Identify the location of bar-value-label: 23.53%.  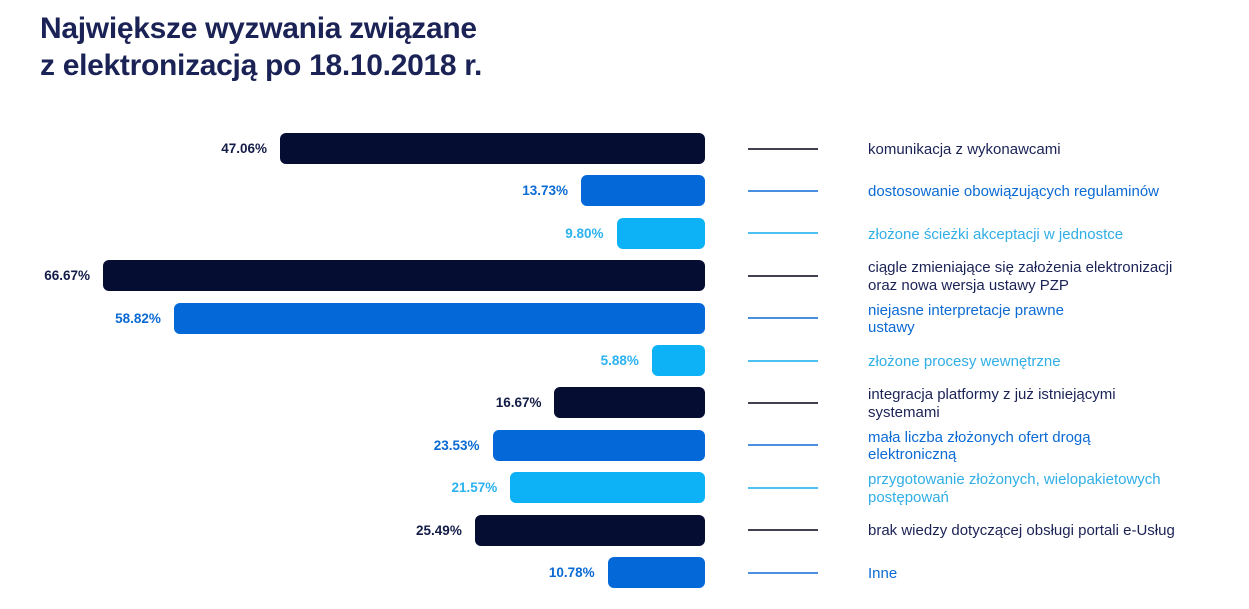
(456, 445).